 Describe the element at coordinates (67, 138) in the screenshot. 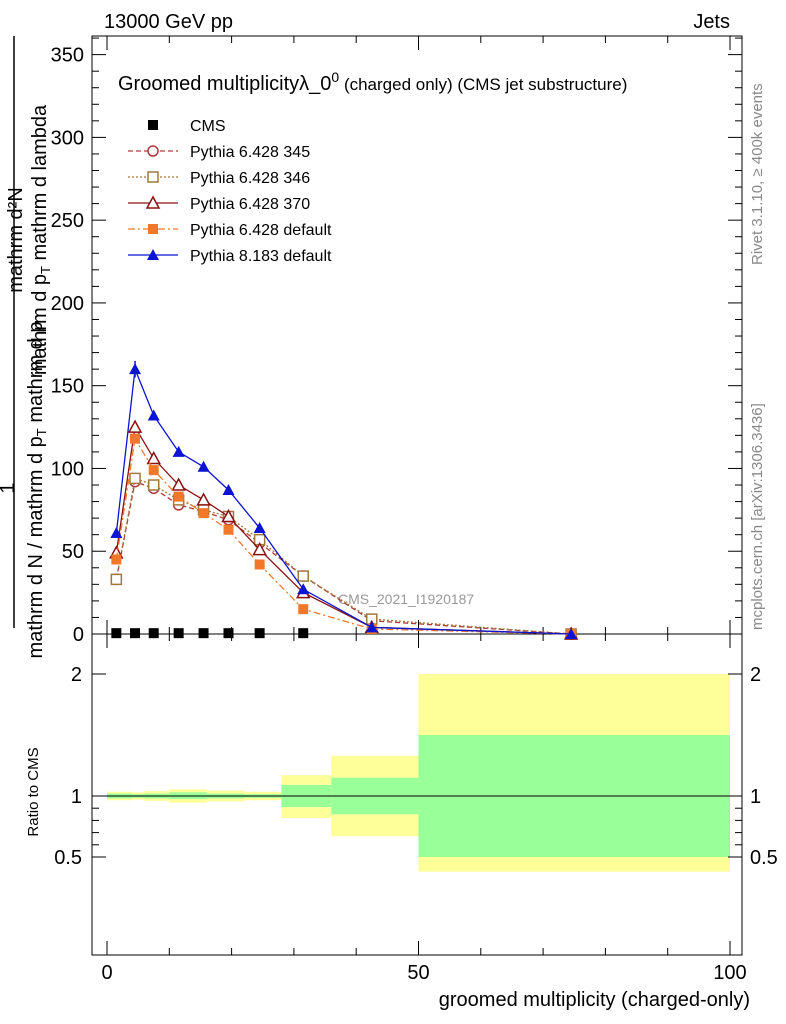

I see `y-tick-label: 300` at that location.